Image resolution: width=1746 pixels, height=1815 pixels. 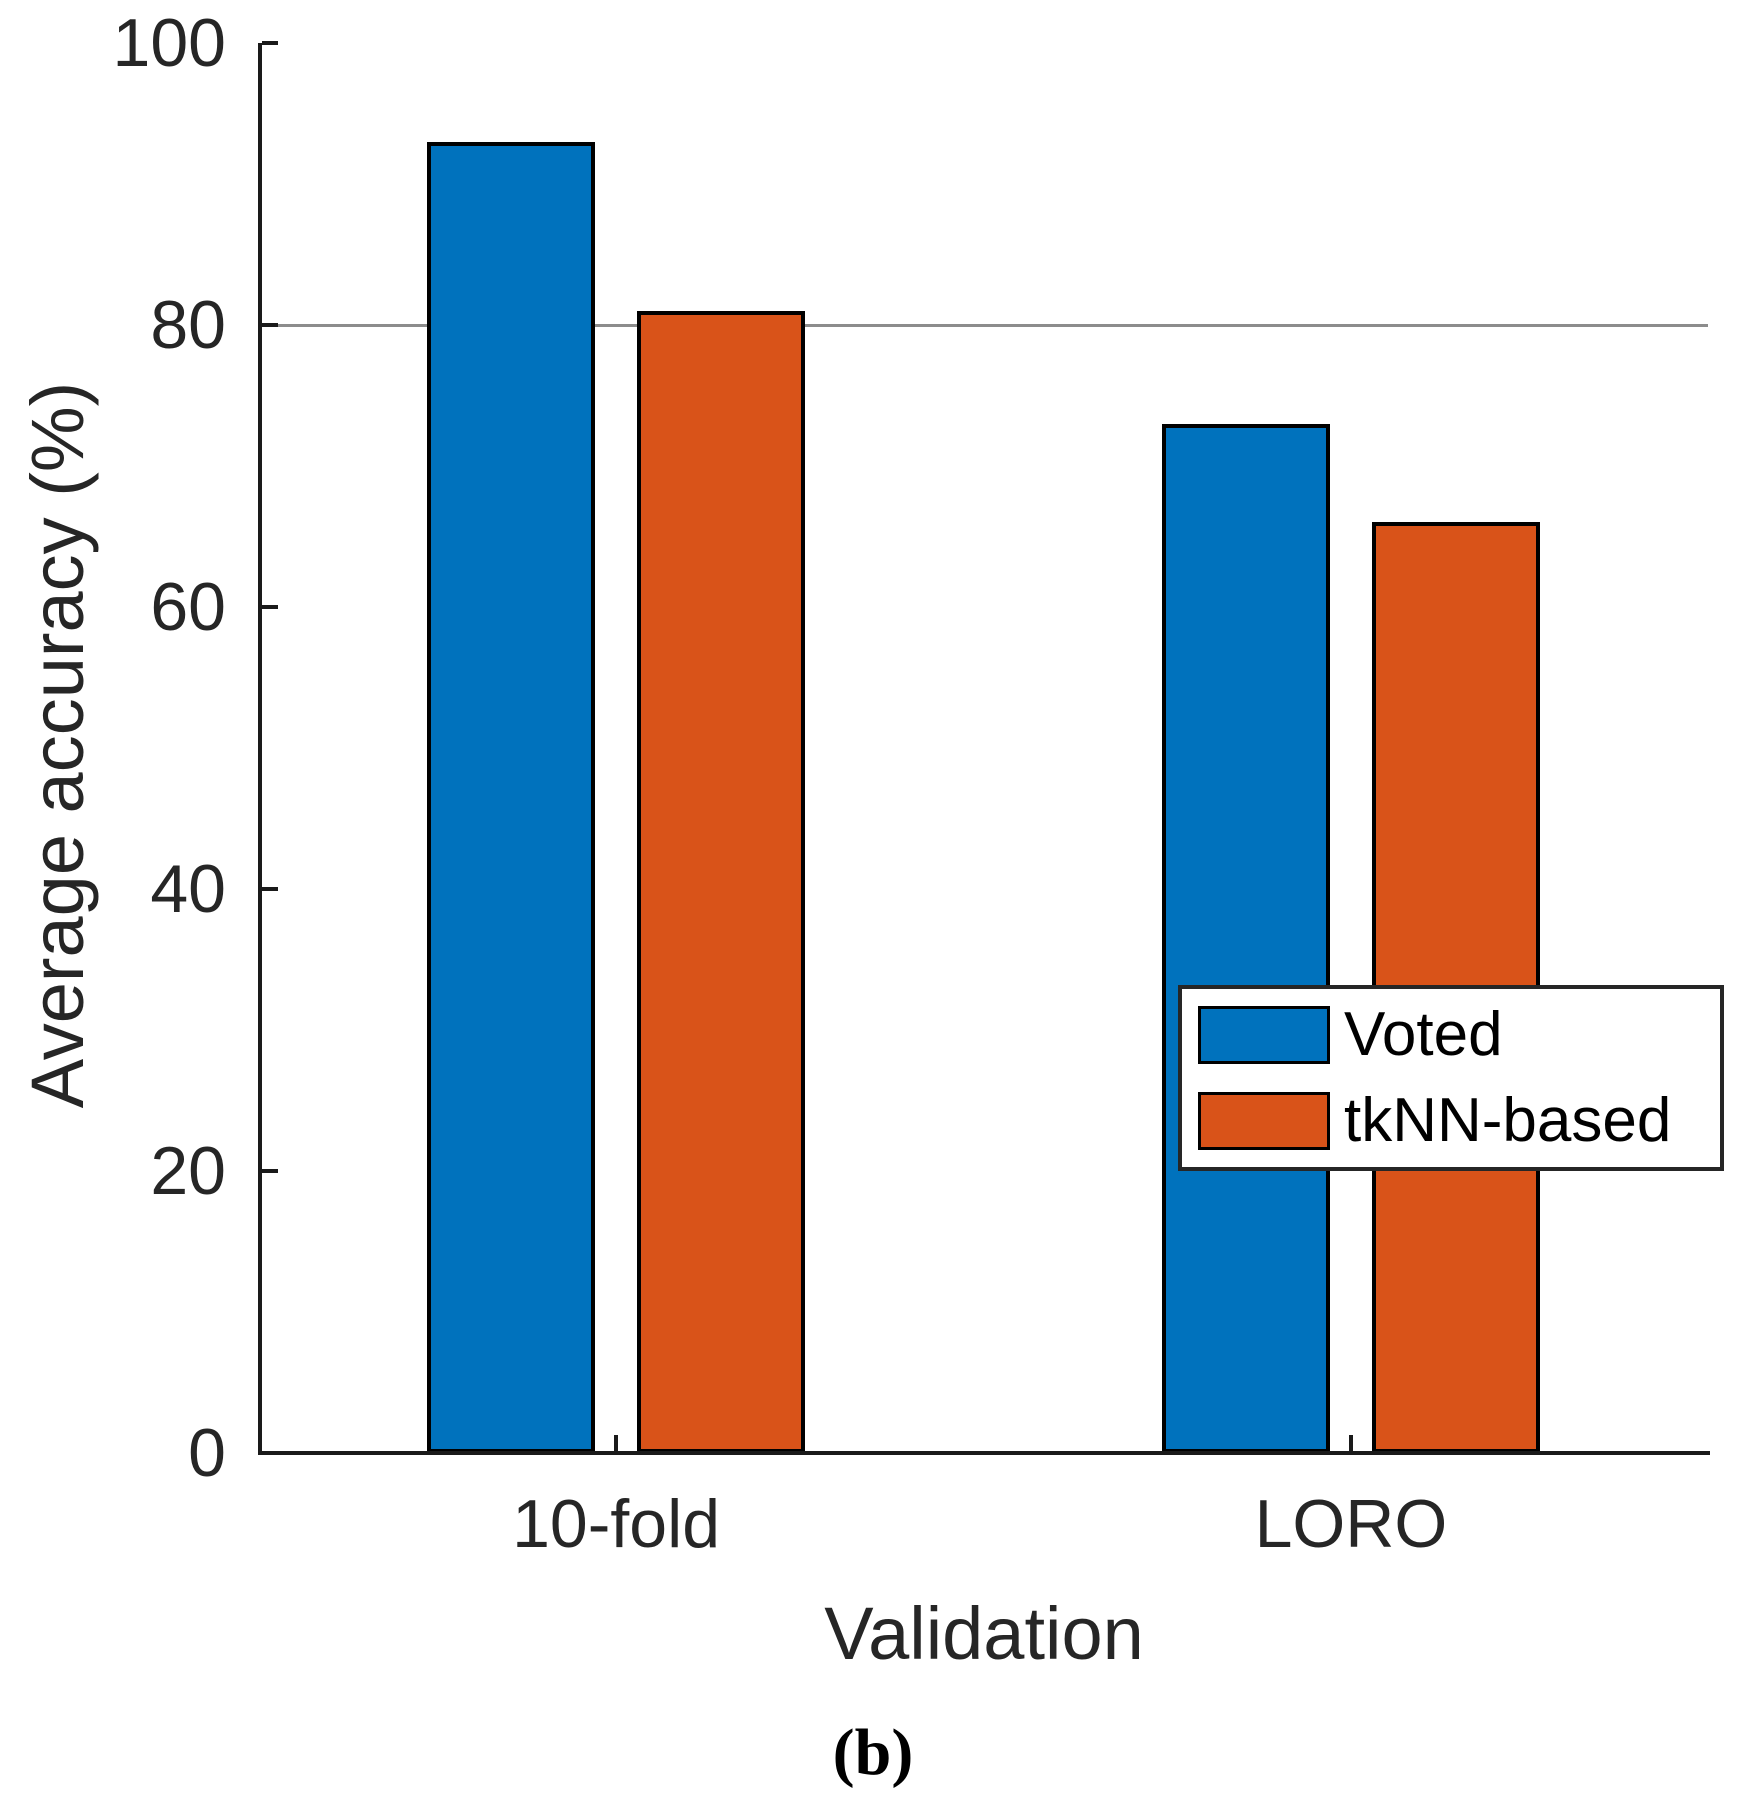 I want to click on y-axis-line, so click(x=260, y=749).